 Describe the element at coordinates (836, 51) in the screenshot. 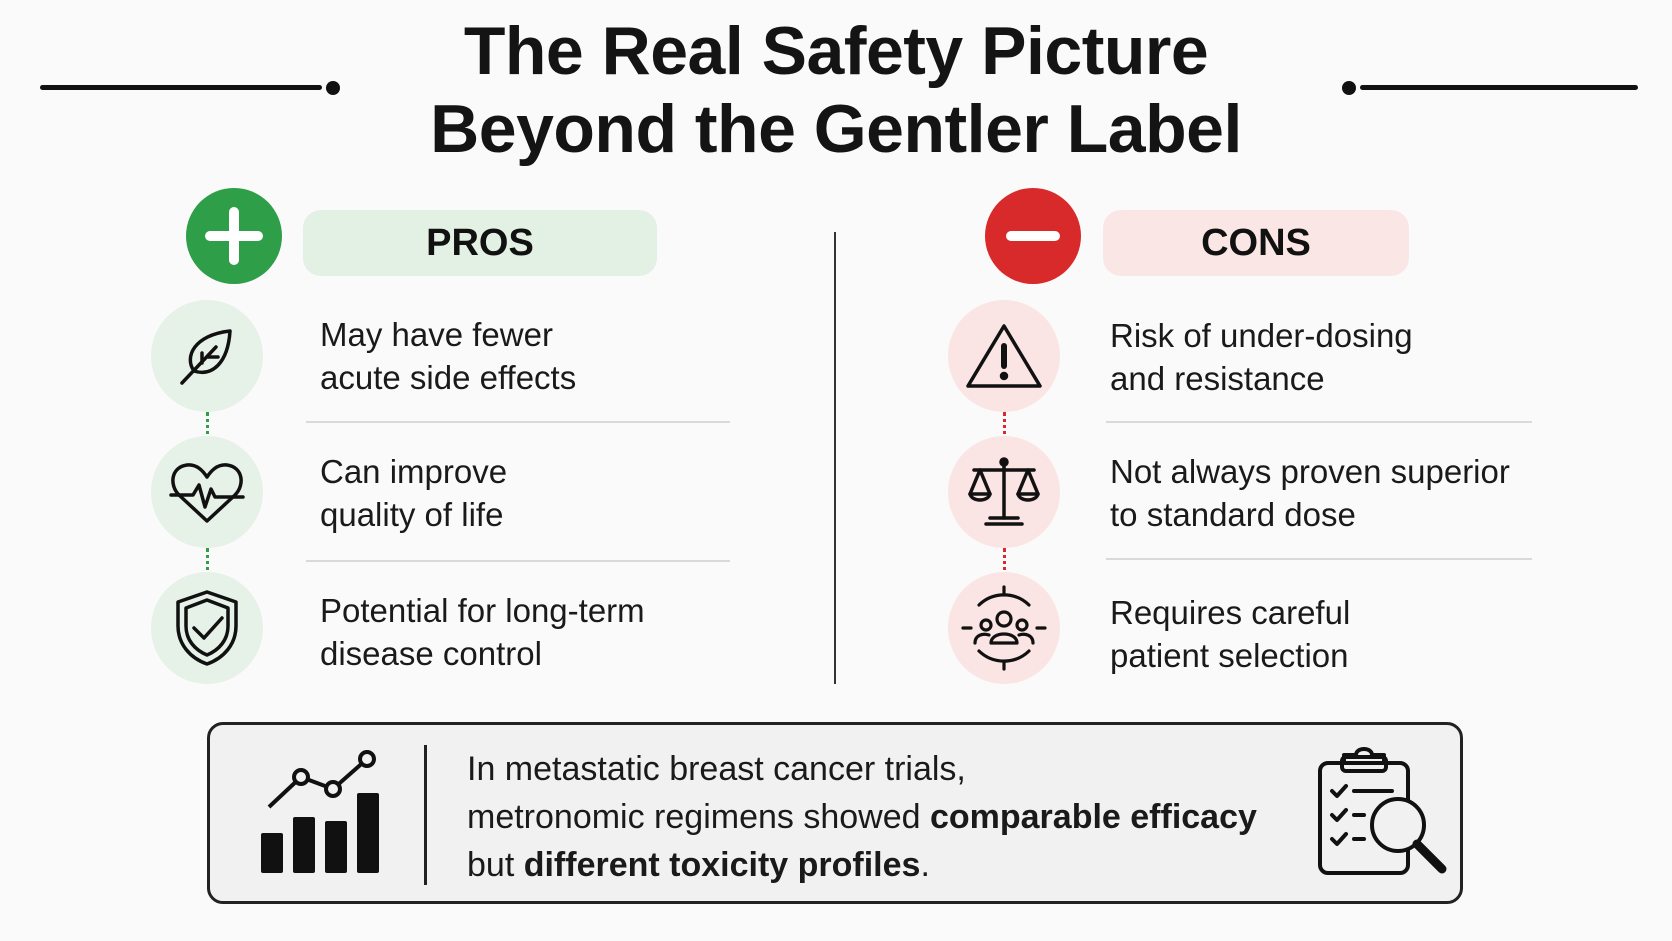

I see `title-line-1: The Real Safety Picture` at that location.